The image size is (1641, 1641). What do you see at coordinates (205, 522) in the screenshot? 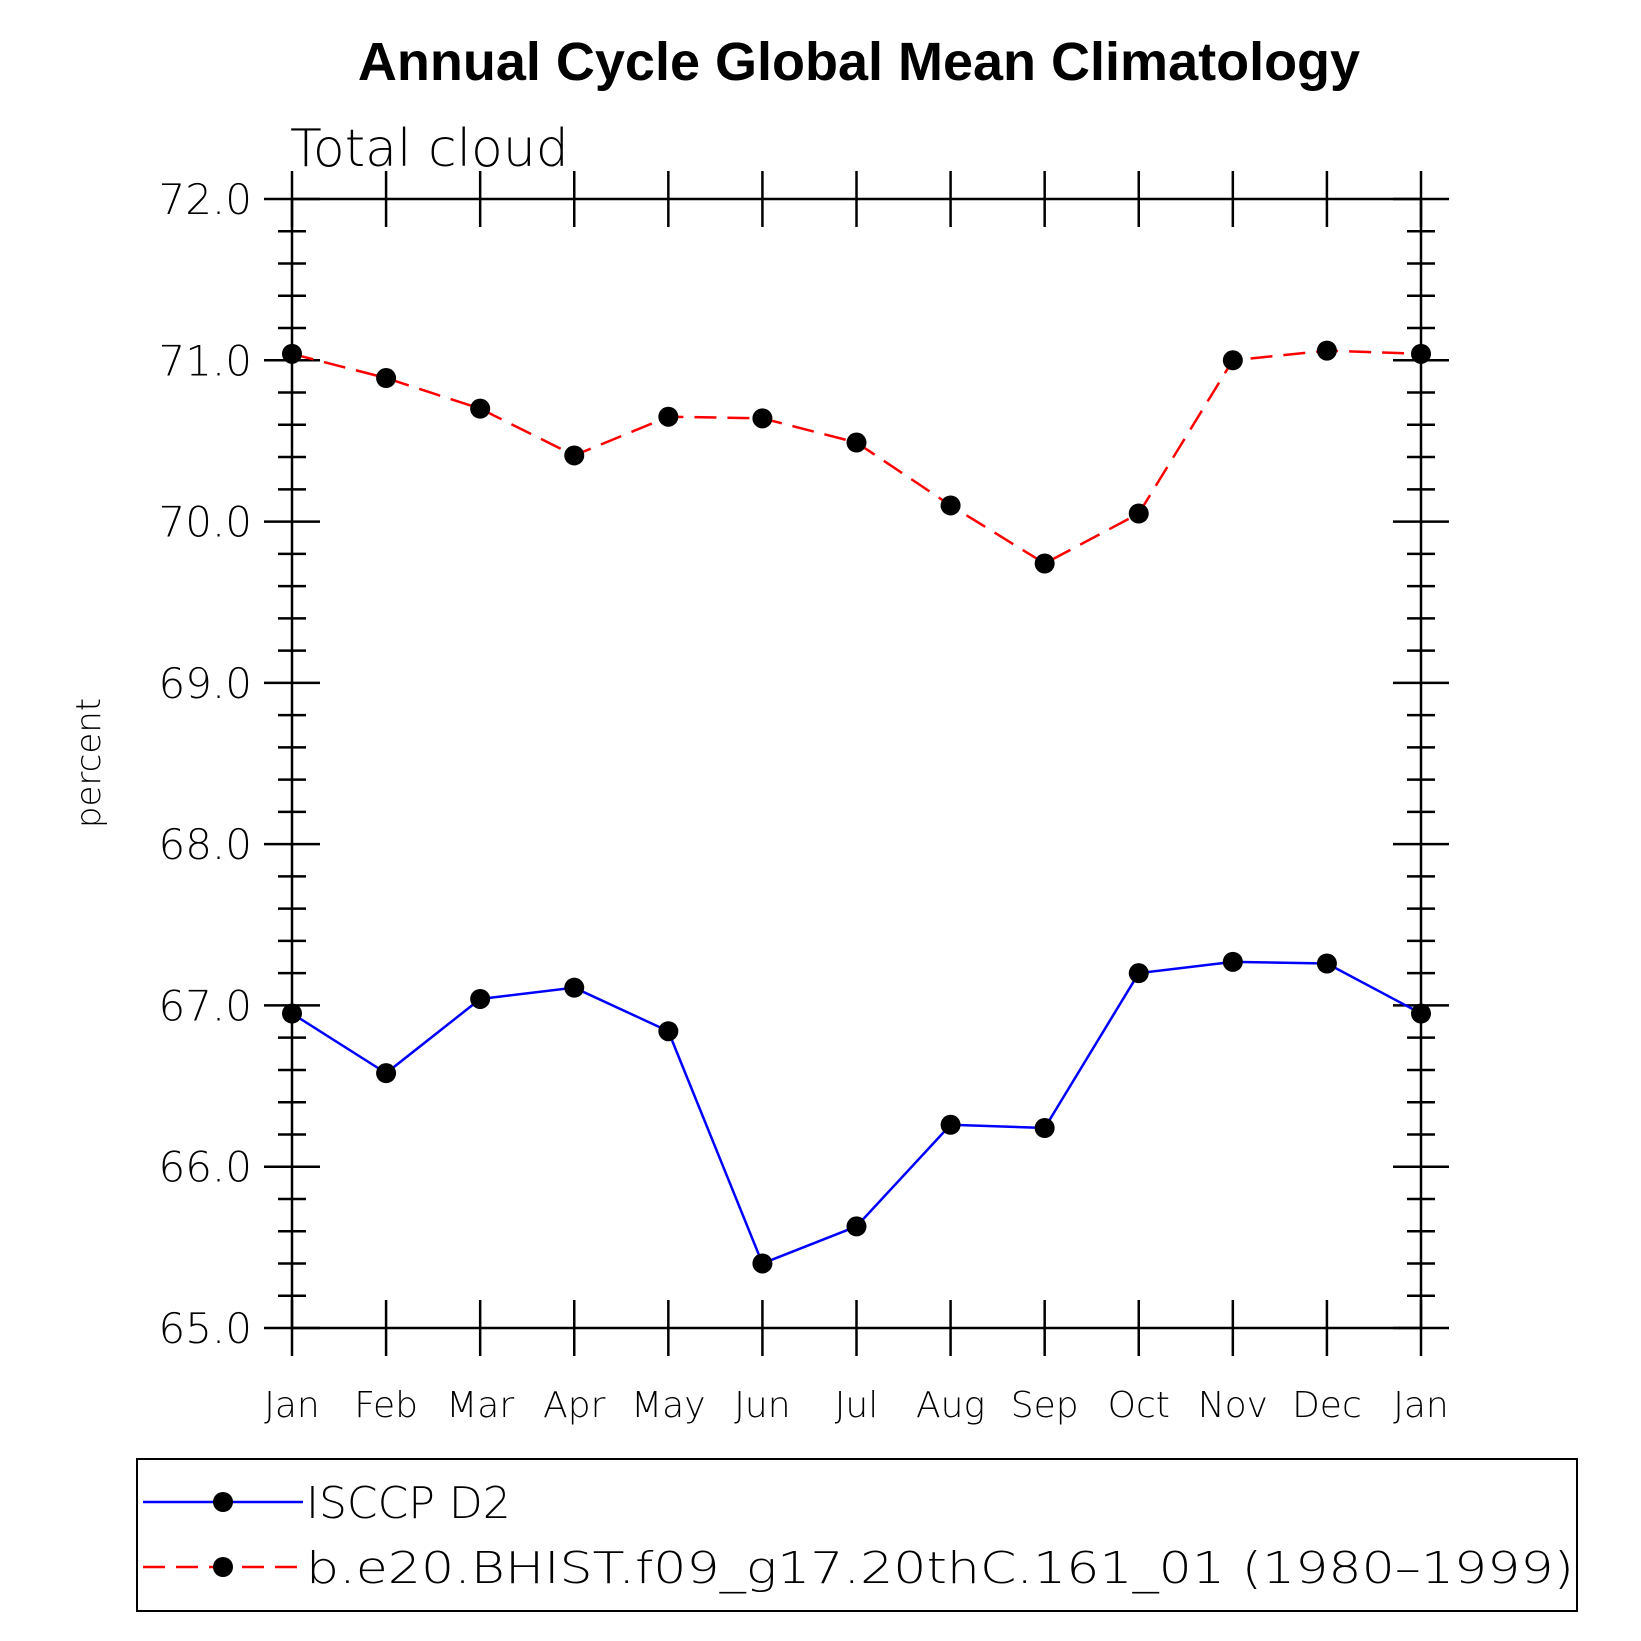
I see `y-tick-label: 70.0` at bounding box center [205, 522].